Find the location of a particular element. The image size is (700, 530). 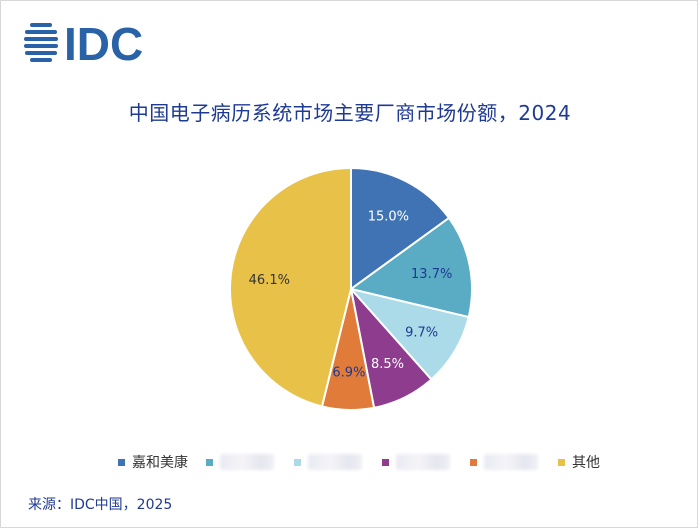

pie-slice-label-5: 6.9% is located at coordinates (348, 372).